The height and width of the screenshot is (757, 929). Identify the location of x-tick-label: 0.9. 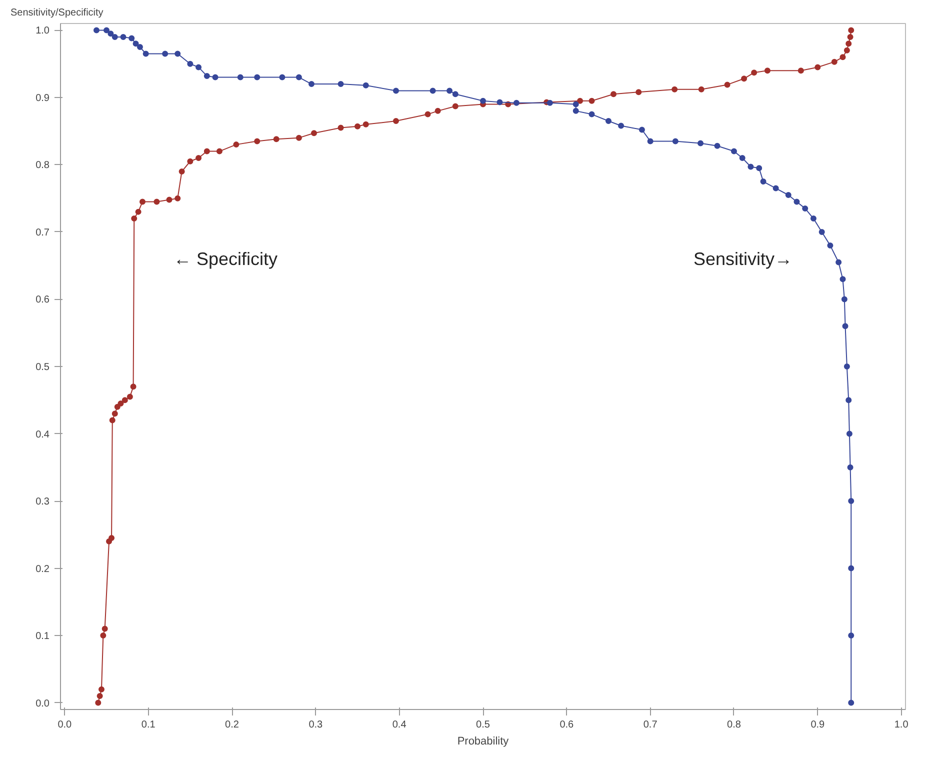
(818, 725).